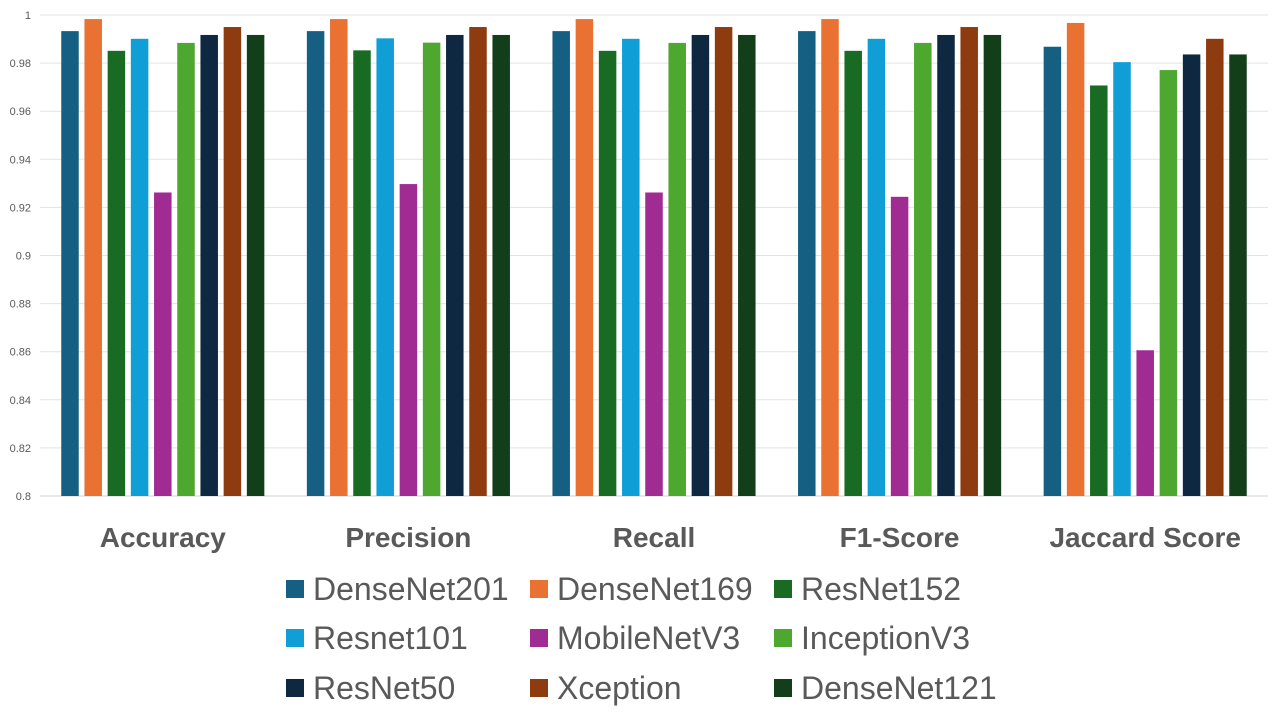 The height and width of the screenshot is (725, 1280). Describe the element at coordinates (431, 269) in the screenshot. I see `bar-inceptionv3-precision: InceptionV3 – Precision: 0.9885` at that location.